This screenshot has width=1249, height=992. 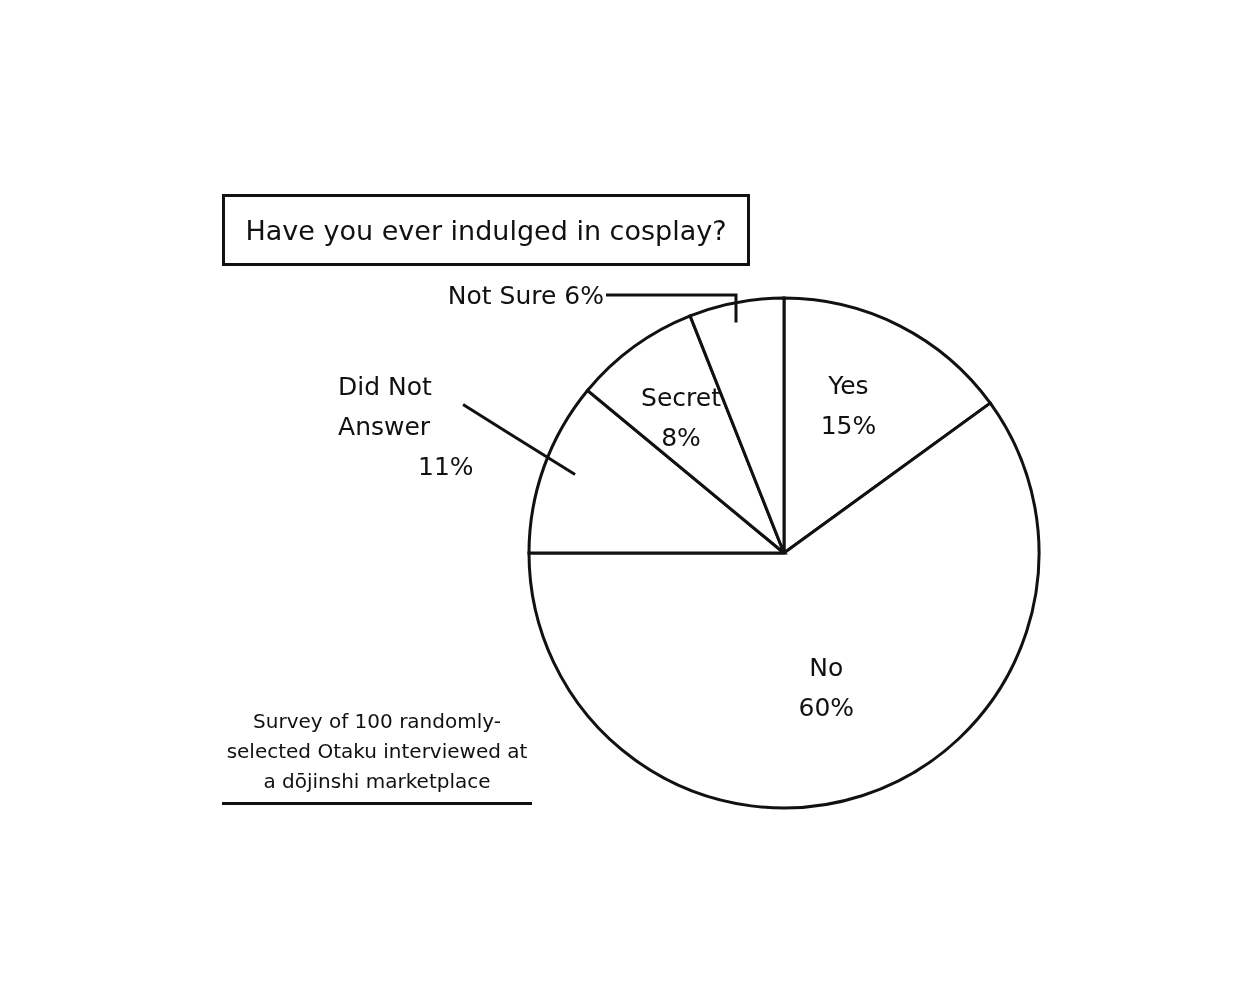 What do you see at coordinates (446, 466) in the screenshot?
I see `data-label: 11%` at bounding box center [446, 466].